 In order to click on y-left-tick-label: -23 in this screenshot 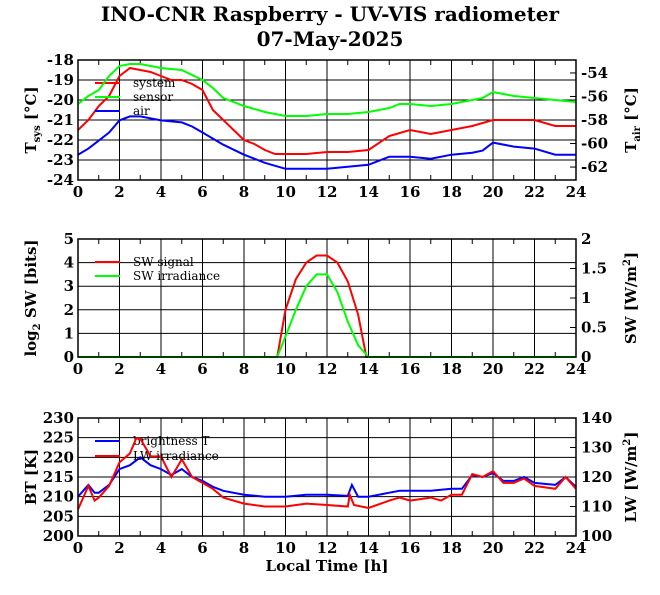, I will do `click(60, 160)`.